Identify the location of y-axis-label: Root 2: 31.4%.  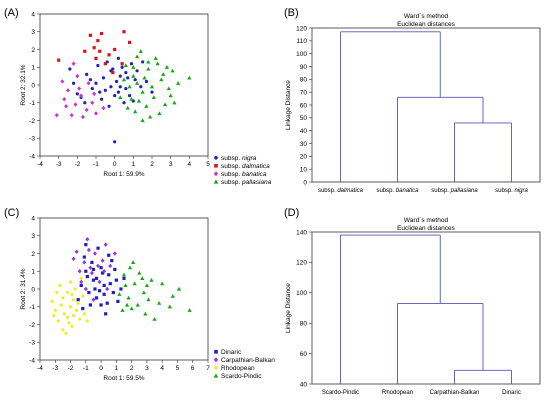
(23, 288).